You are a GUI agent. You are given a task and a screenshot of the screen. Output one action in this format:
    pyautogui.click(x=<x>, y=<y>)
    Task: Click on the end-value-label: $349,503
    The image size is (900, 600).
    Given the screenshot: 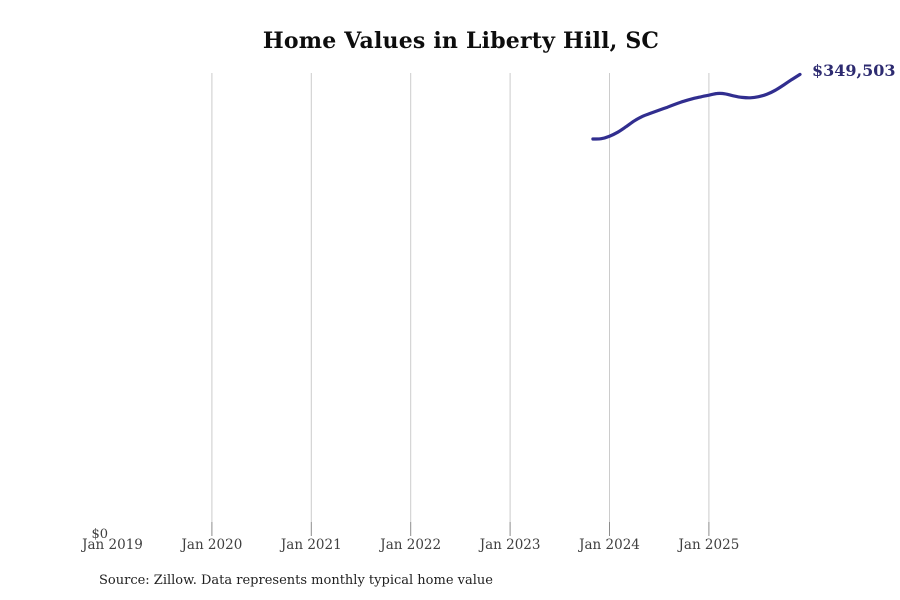 What is the action you would take?
    pyautogui.click(x=854, y=70)
    